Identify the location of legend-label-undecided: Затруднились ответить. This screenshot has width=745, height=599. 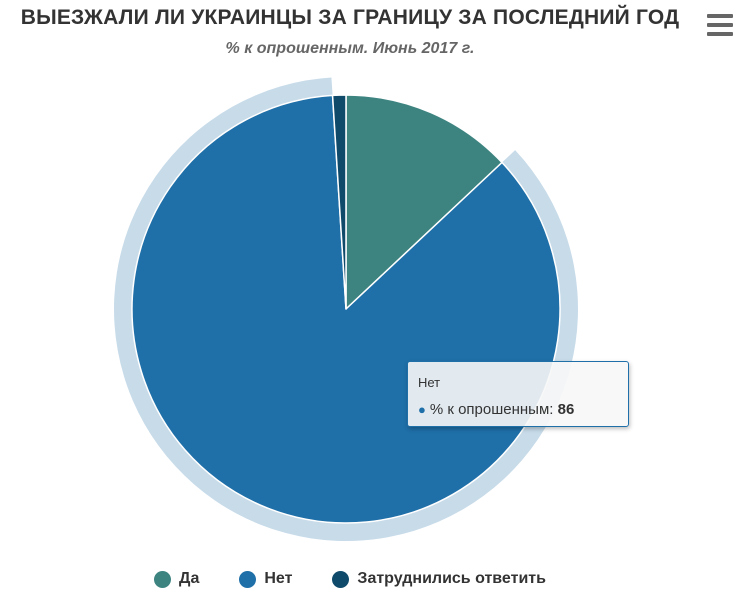
(451, 578).